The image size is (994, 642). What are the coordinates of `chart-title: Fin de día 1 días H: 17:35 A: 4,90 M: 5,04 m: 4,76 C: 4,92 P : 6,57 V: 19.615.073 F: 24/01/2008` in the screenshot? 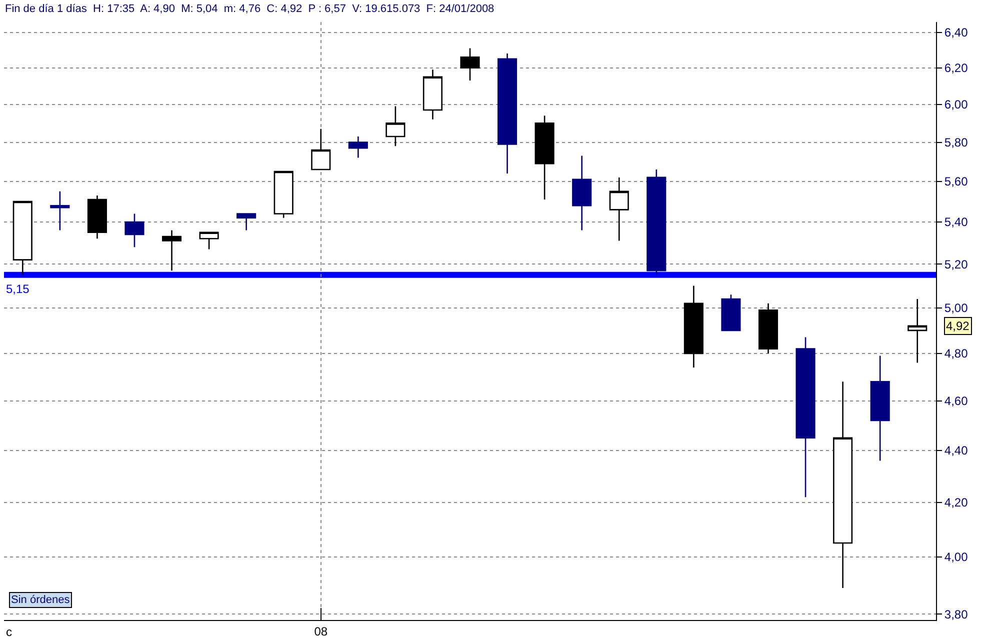 It's located at (249, 9).